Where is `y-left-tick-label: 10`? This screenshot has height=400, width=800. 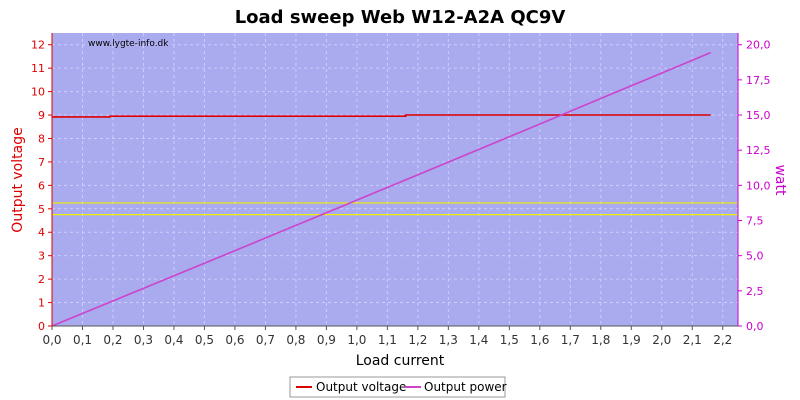 y-left-tick-label: 10 is located at coordinates (38, 92).